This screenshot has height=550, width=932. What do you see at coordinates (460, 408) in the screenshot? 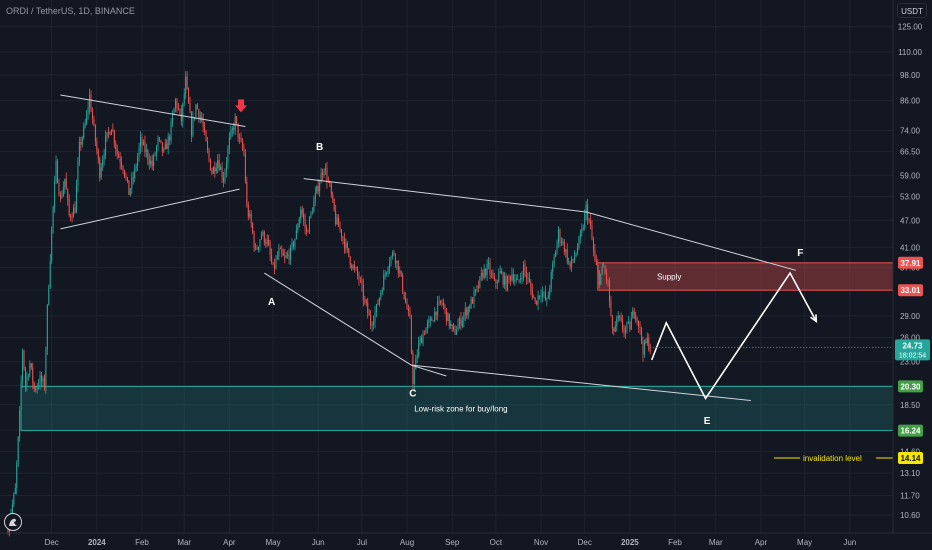
I see `buy-zone-label: Low-risk zone for buy/long` at bounding box center [460, 408].